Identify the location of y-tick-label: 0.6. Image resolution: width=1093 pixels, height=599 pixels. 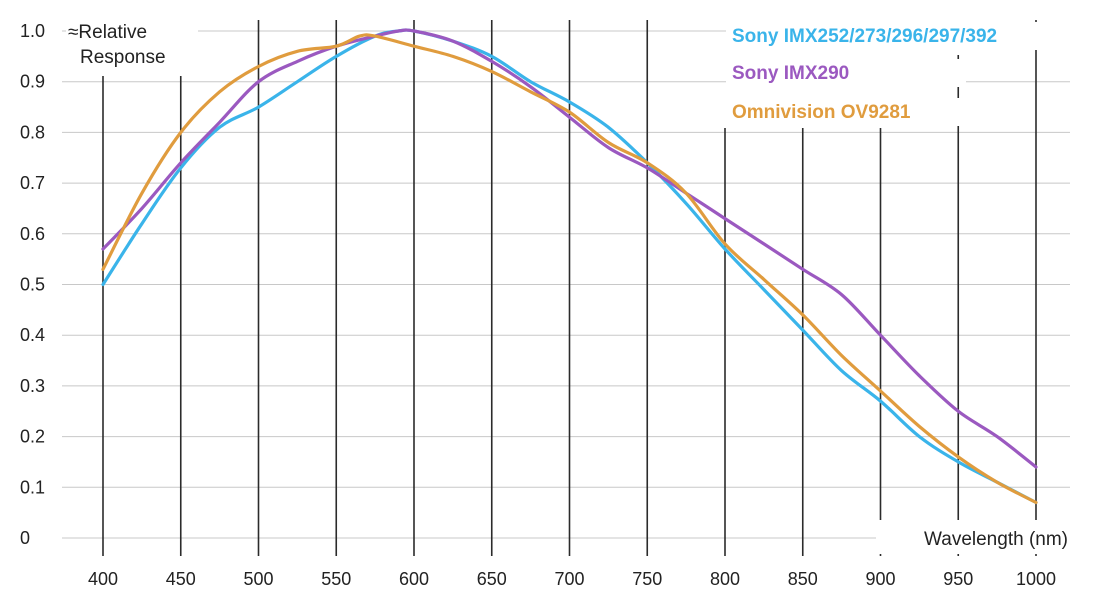
(32, 234).